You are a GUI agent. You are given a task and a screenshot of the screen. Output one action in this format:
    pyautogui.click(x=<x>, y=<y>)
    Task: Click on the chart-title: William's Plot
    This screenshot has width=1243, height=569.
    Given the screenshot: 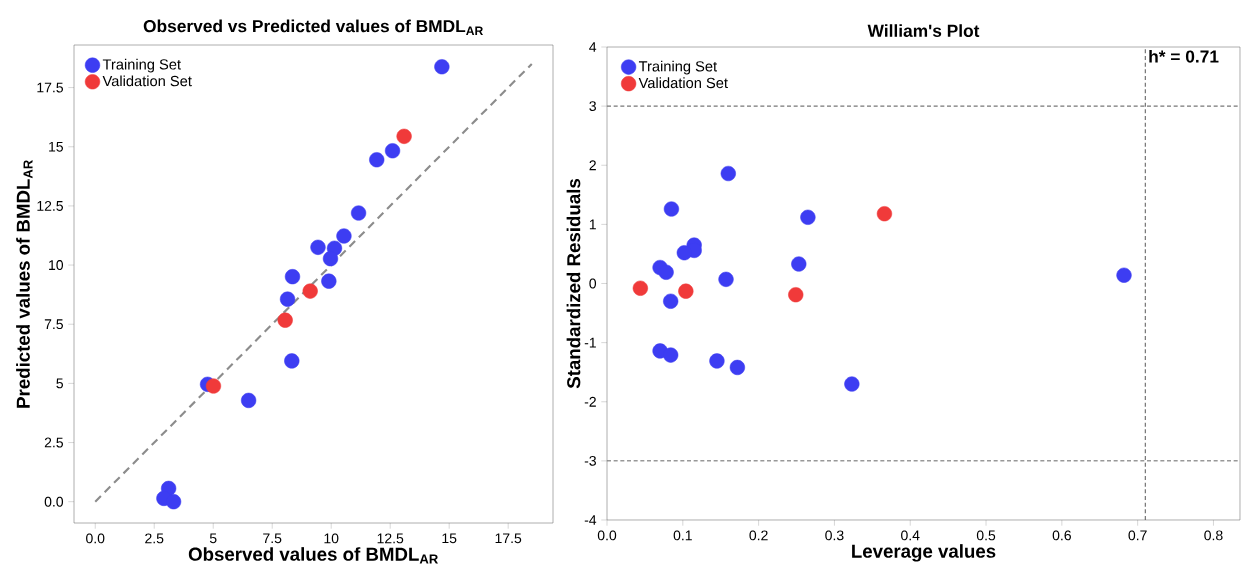 What is the action you would take?
    pyautogui.click(x=923, y=30)
    